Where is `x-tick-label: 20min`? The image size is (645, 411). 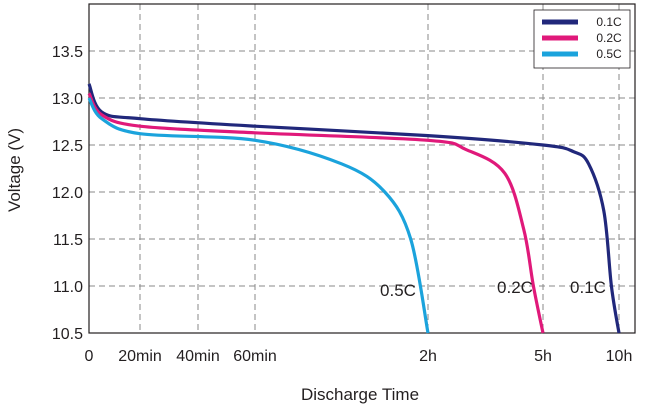
x-tick-label: 20min is located at coordinates (140, 356).